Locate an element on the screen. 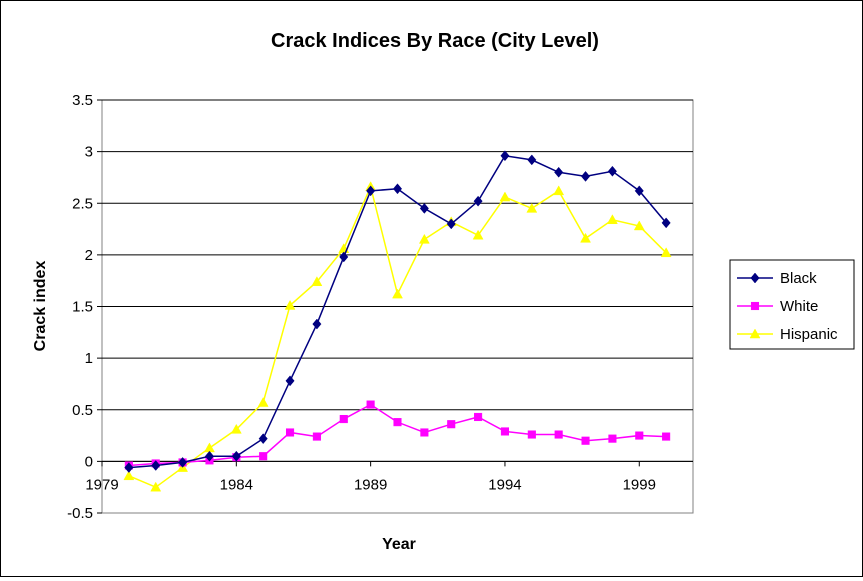 The image size is (863, 581). legend: Black White Hispanic is located at coordinates (792, 304).